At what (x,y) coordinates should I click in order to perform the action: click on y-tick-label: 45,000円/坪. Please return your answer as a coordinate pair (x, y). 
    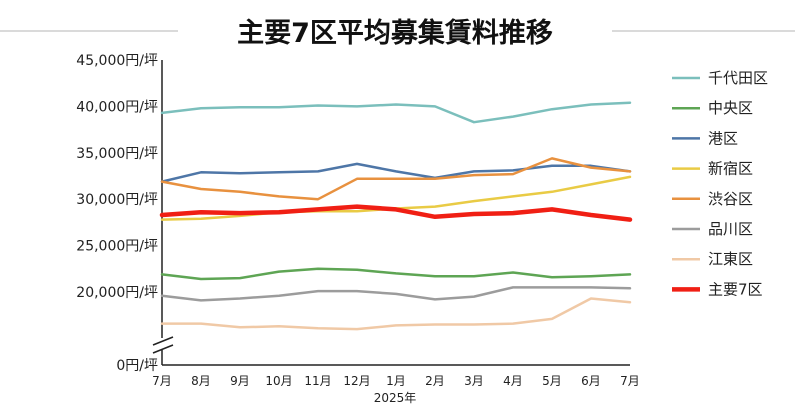
    Looking at the image, I should click on (117, 61).